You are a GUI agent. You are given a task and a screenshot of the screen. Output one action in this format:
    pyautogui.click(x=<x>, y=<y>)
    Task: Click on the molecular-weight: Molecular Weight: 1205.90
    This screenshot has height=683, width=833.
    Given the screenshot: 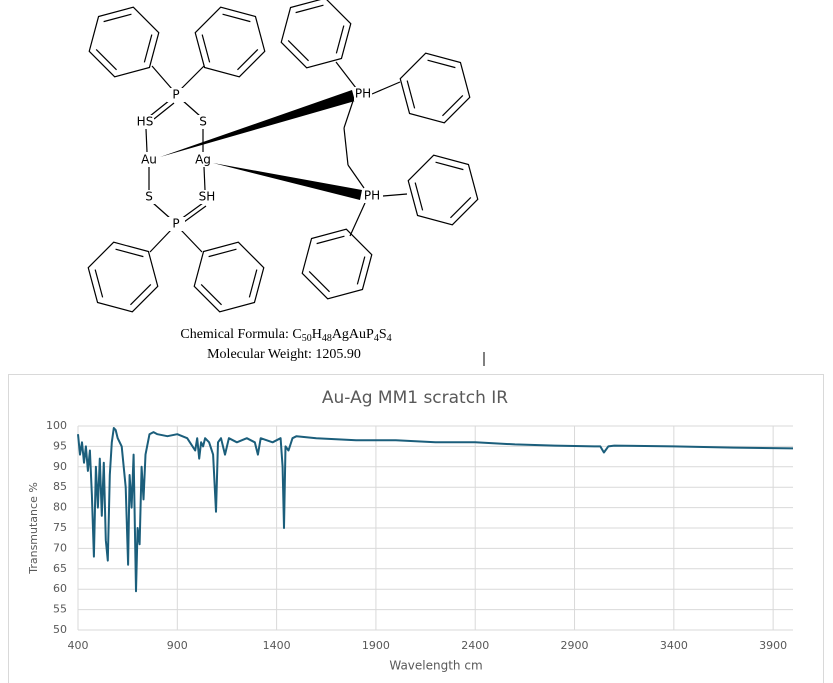 What is the action you would take?
    pyautogui.click(x=284, y=354)
    